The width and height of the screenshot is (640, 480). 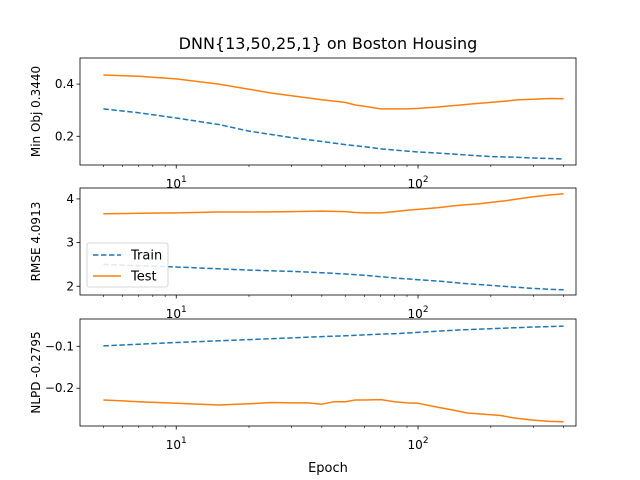 I want to click on legend-label-train: Train, so click(x=146, y=256).